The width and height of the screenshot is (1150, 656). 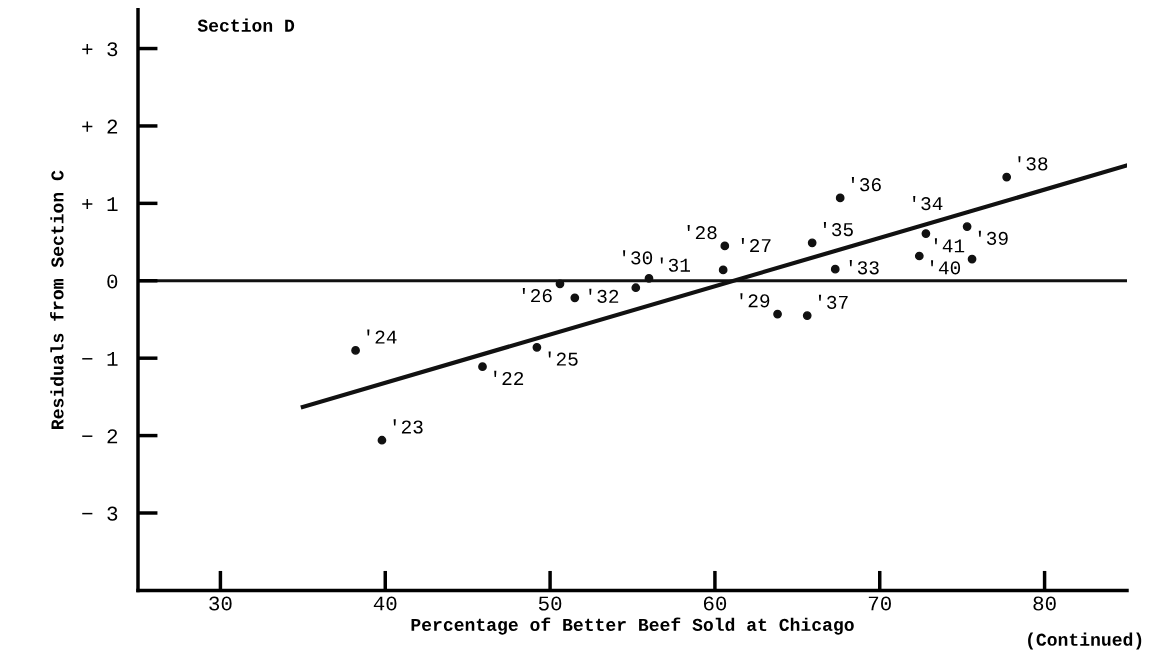 What do you see at coordinates (604, 296) in the screenshot?
I see `annotation: '32` at bounding box center [604, 296].